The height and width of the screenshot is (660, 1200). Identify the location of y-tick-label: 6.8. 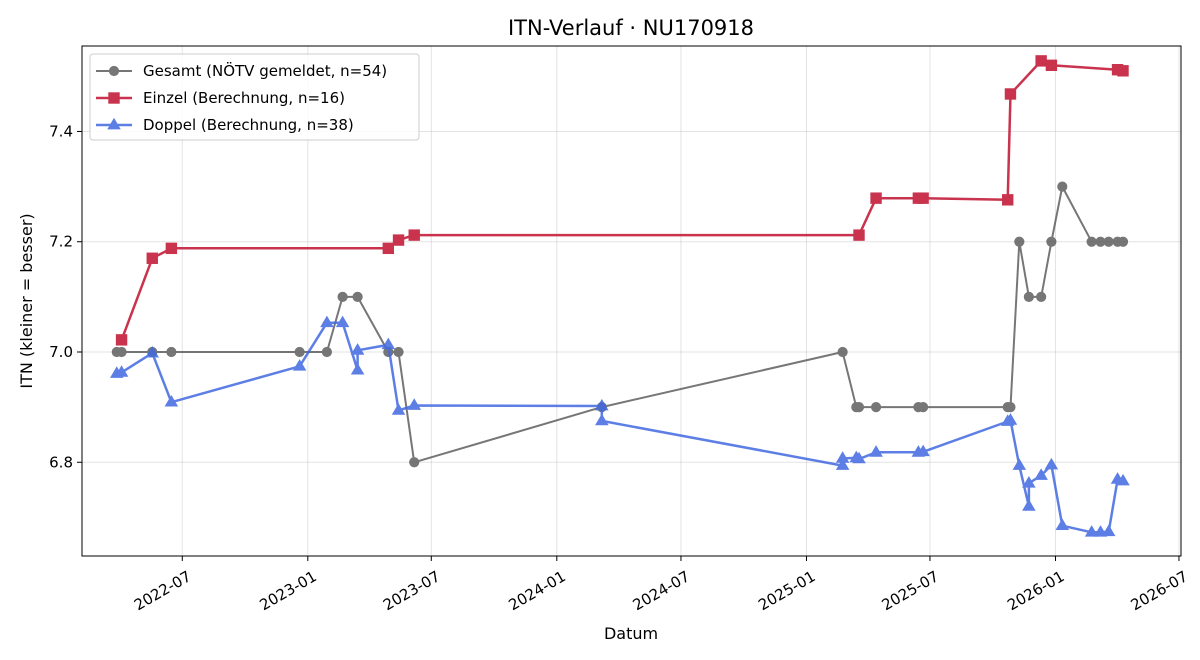
(61, 462).